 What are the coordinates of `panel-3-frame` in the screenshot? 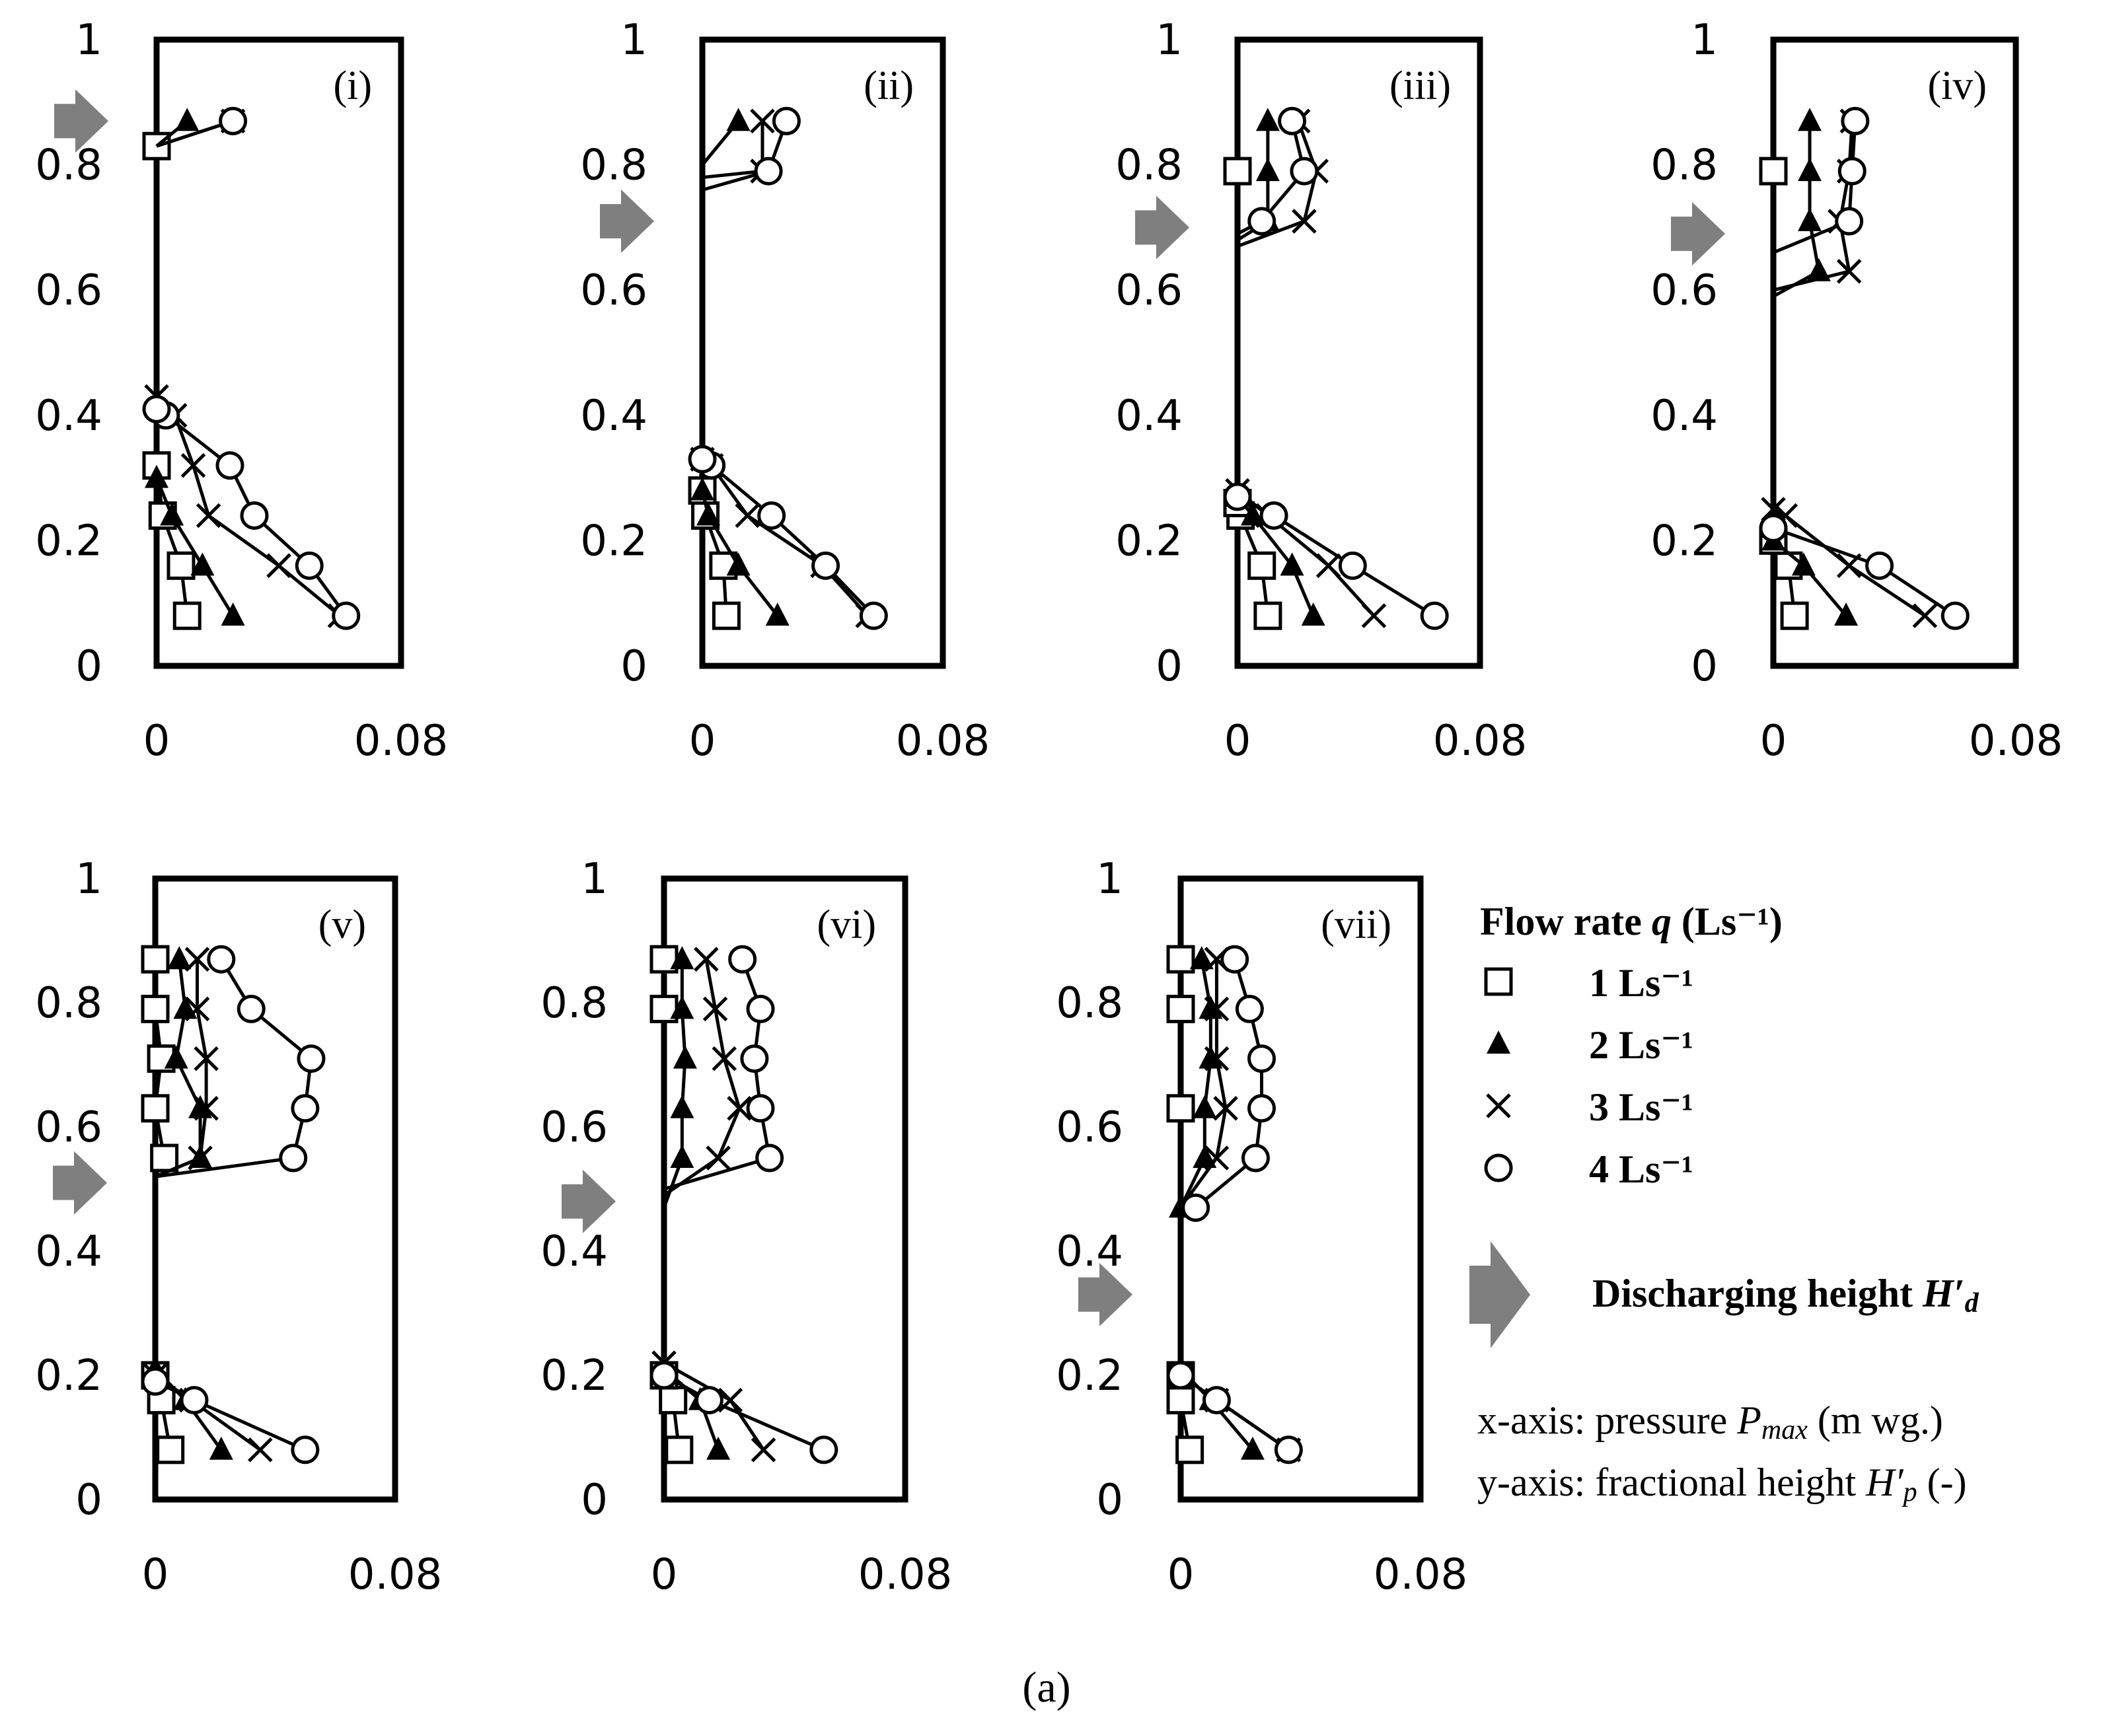 It's located at (1358, 352).